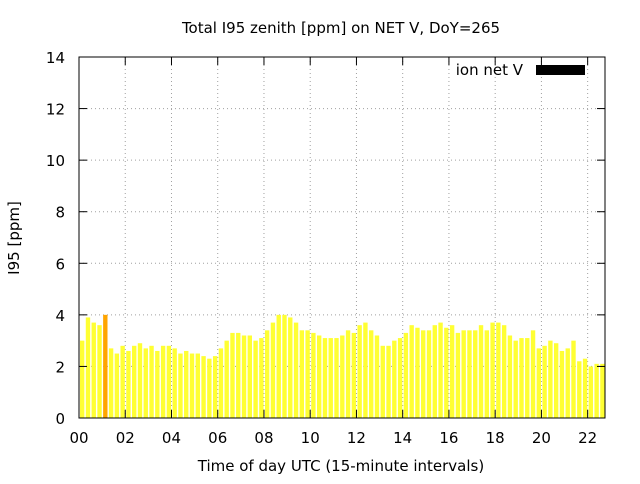 This screenshot has height=484, width=640. Describe the element at coordinates (60, 213) in the screenshot. I see `y-tick-label: 8` at that location.